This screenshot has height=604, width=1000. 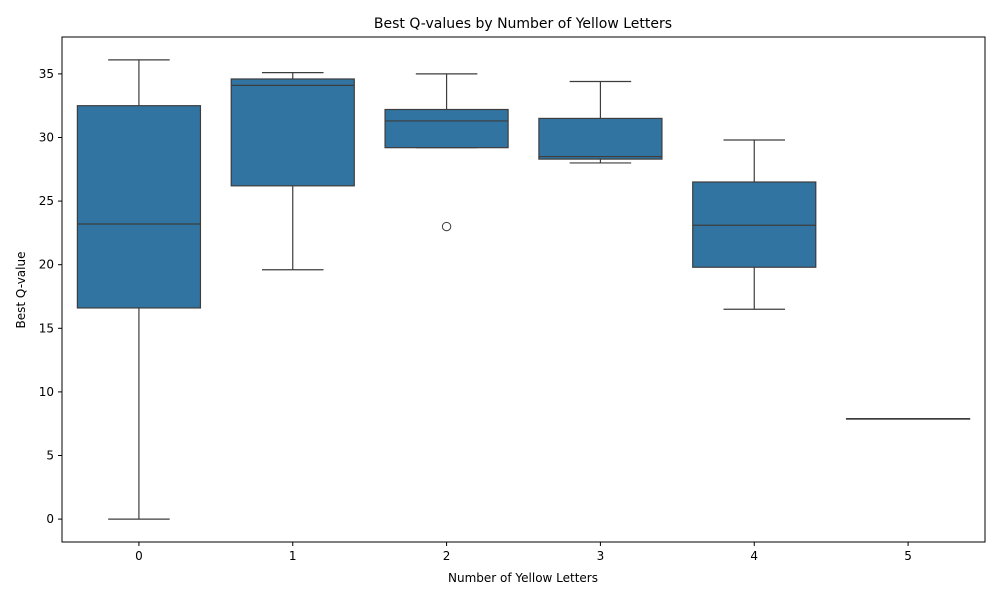 What do you see at coordinates (50, 456) in the screenshot?
I see `y-tick-label: 5` at bounding box center [50, 456].